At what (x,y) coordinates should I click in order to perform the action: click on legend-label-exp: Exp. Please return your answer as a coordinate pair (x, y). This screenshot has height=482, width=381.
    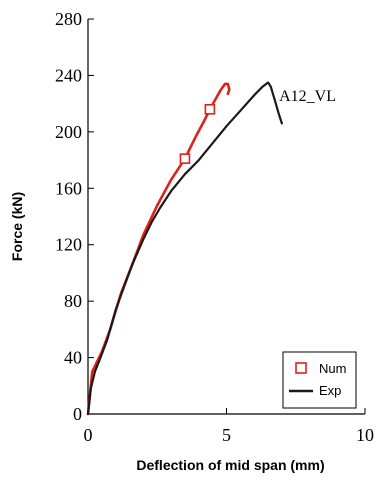
    Looking at the image, I should click on (330, 390).